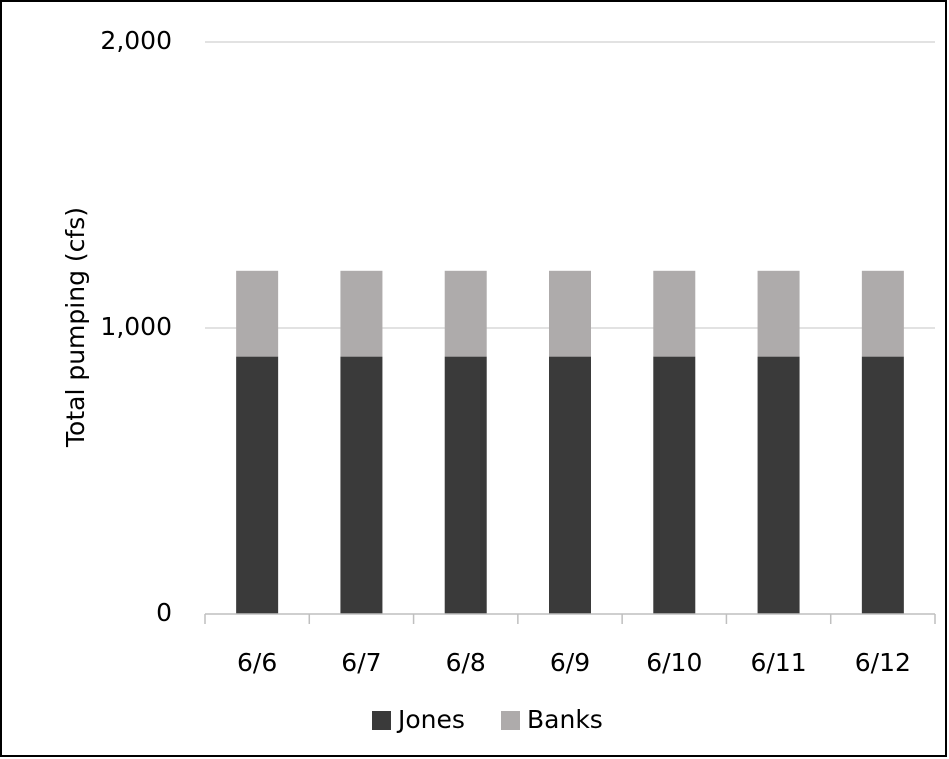  I want to click on legend-label-jones: Jones, so click(430, 719).